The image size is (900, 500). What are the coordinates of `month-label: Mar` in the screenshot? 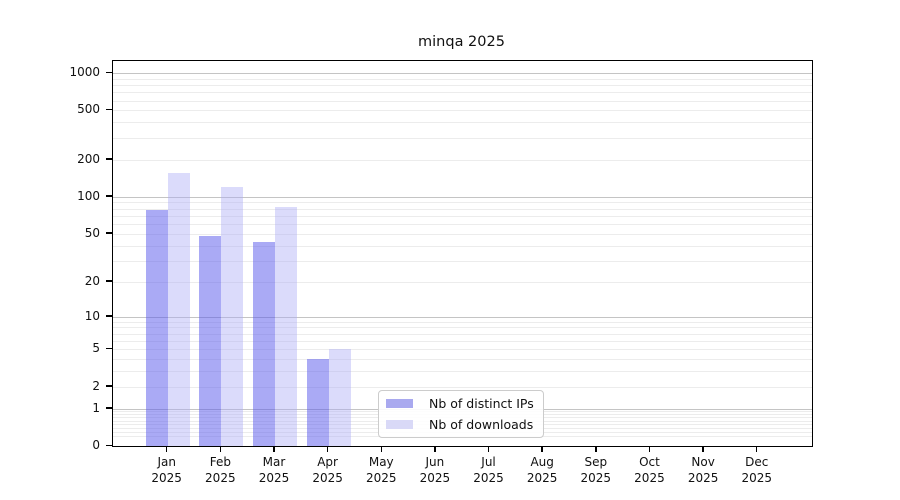 It's located at (274, 462).